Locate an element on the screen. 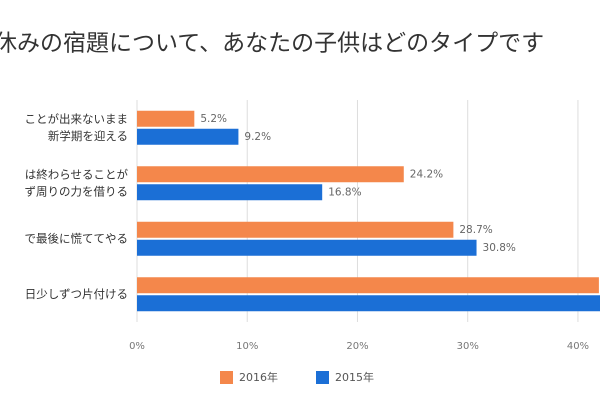 The height and width of the screenshot is (400, 600). legend-label: 2016年 is located at coordinates (258, 377).